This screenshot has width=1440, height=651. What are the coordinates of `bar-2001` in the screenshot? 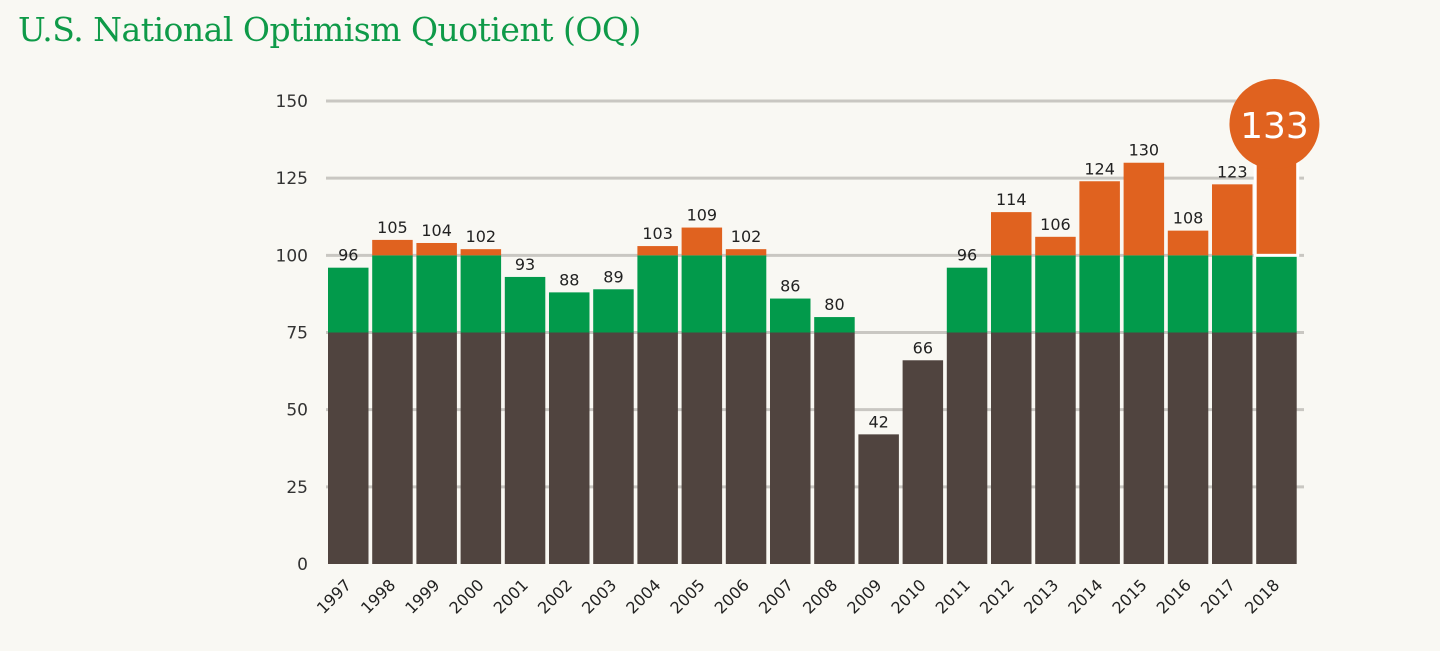 It's located at (525, 420).